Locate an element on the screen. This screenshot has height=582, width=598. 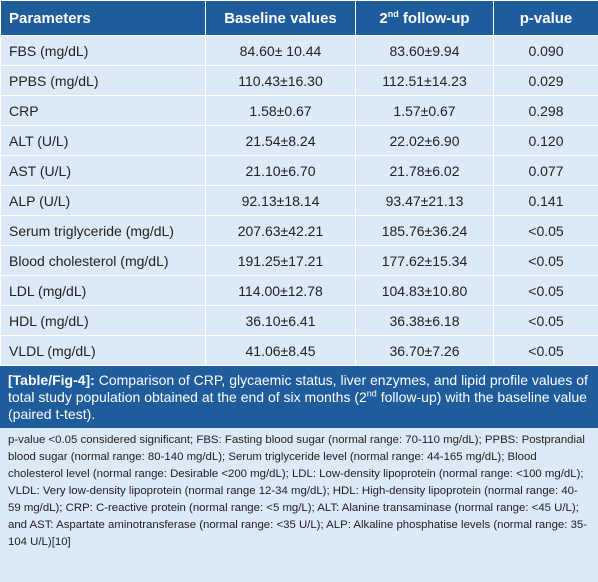
cell-pvalue: 0.077 is located at coordinates (545, 170).